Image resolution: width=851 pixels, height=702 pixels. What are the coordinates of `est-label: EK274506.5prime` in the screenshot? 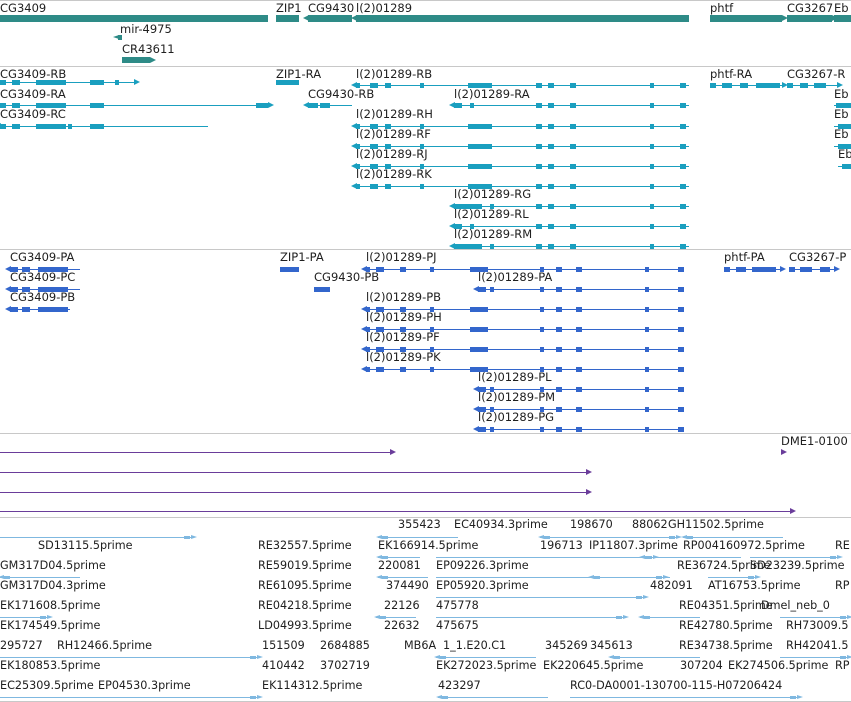 It's located at (778, 665).